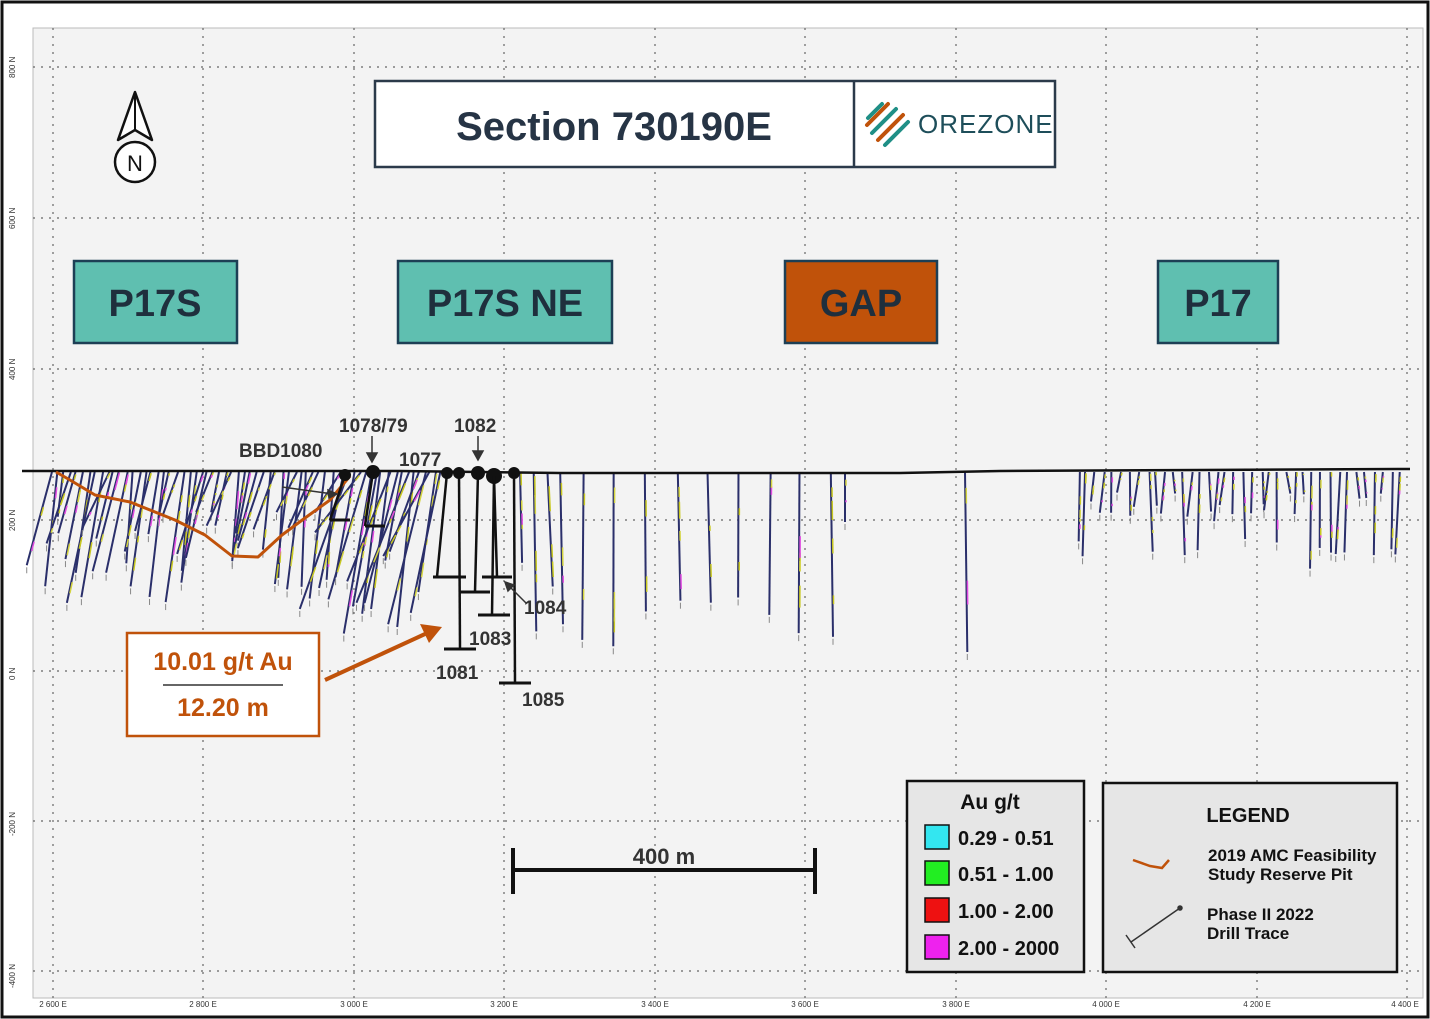 This screenshot has width=1430, height=1019. What do you see at coordinates (545, 608) in the screenshot?
I see `drill-label-1084: 1084` at bounding box center [545, 608].